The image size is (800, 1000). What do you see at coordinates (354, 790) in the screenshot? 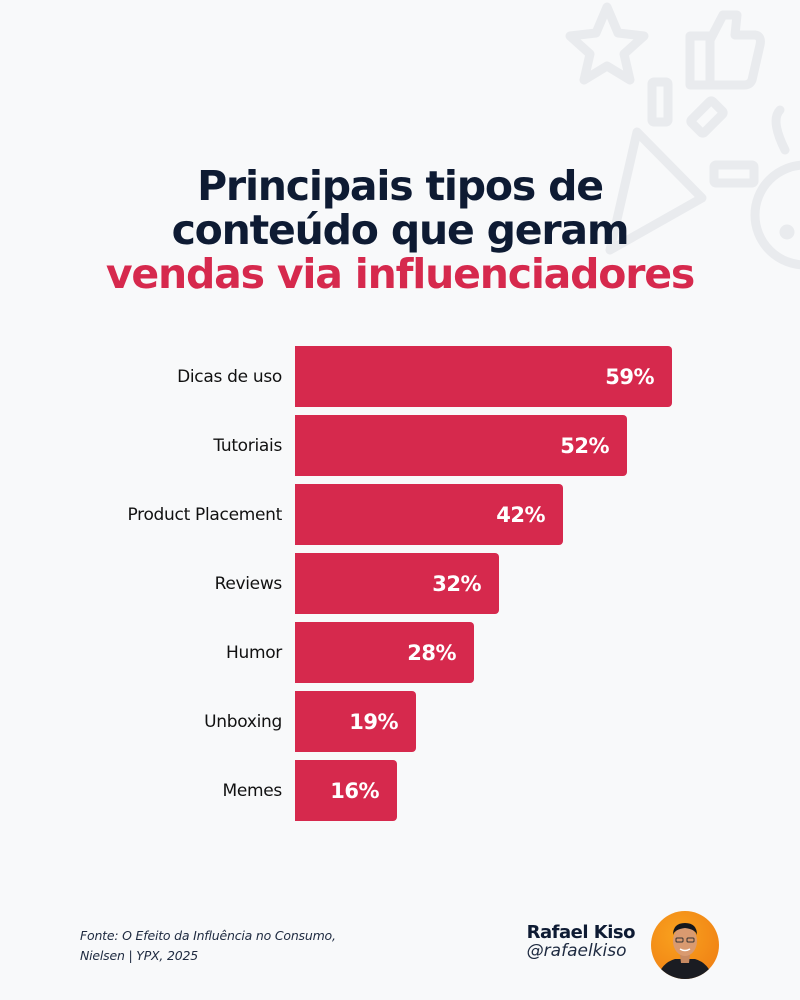
I see `bar-value-label: 16%` at bounding box center [354, 790].